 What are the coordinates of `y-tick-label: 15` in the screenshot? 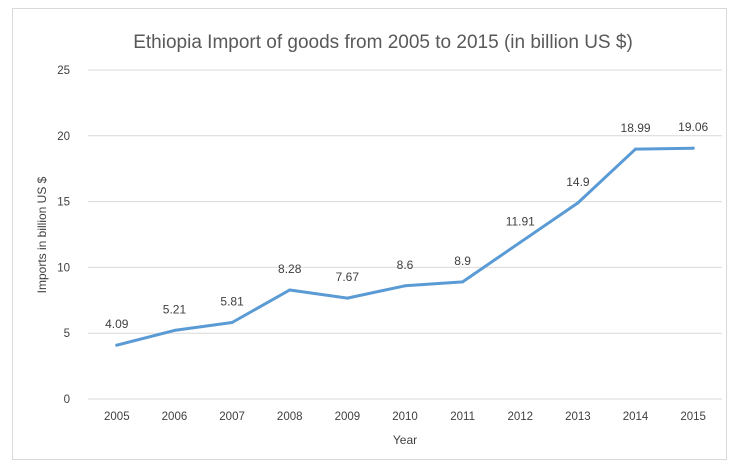 It's located at (63, 203).